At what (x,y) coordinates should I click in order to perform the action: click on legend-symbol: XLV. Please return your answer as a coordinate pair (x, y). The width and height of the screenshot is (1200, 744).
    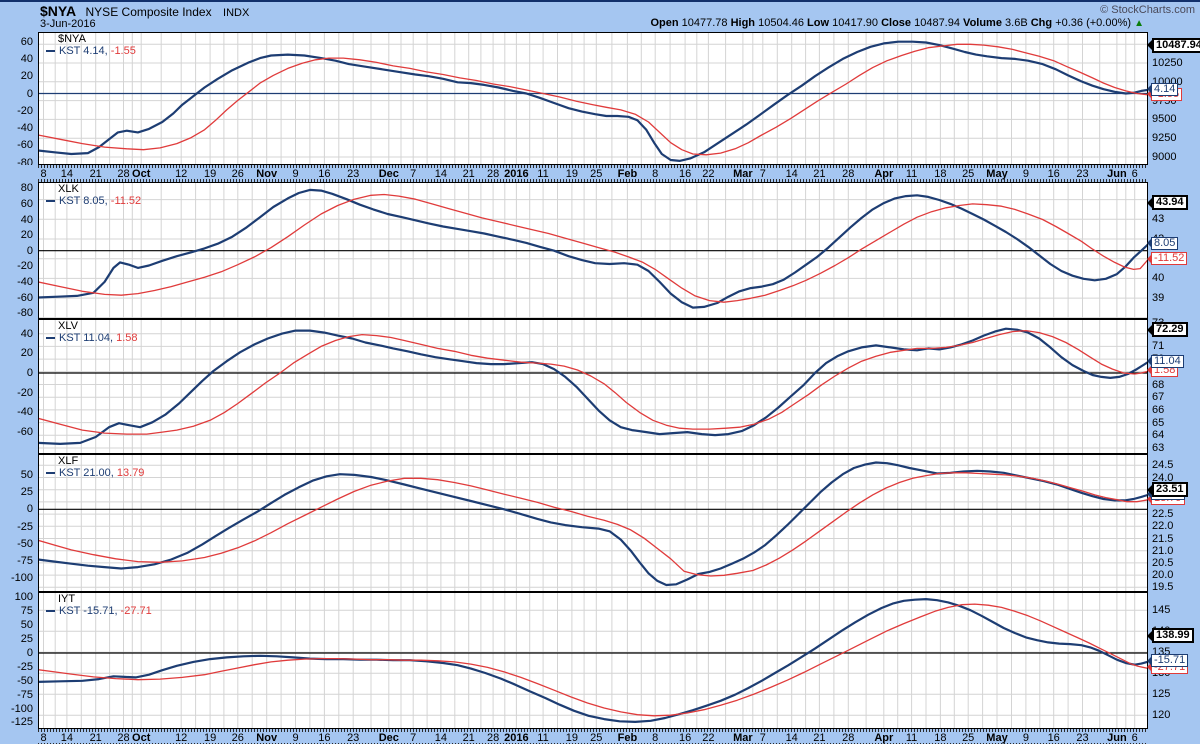
    Looking at the image, I should click on (68, 326).